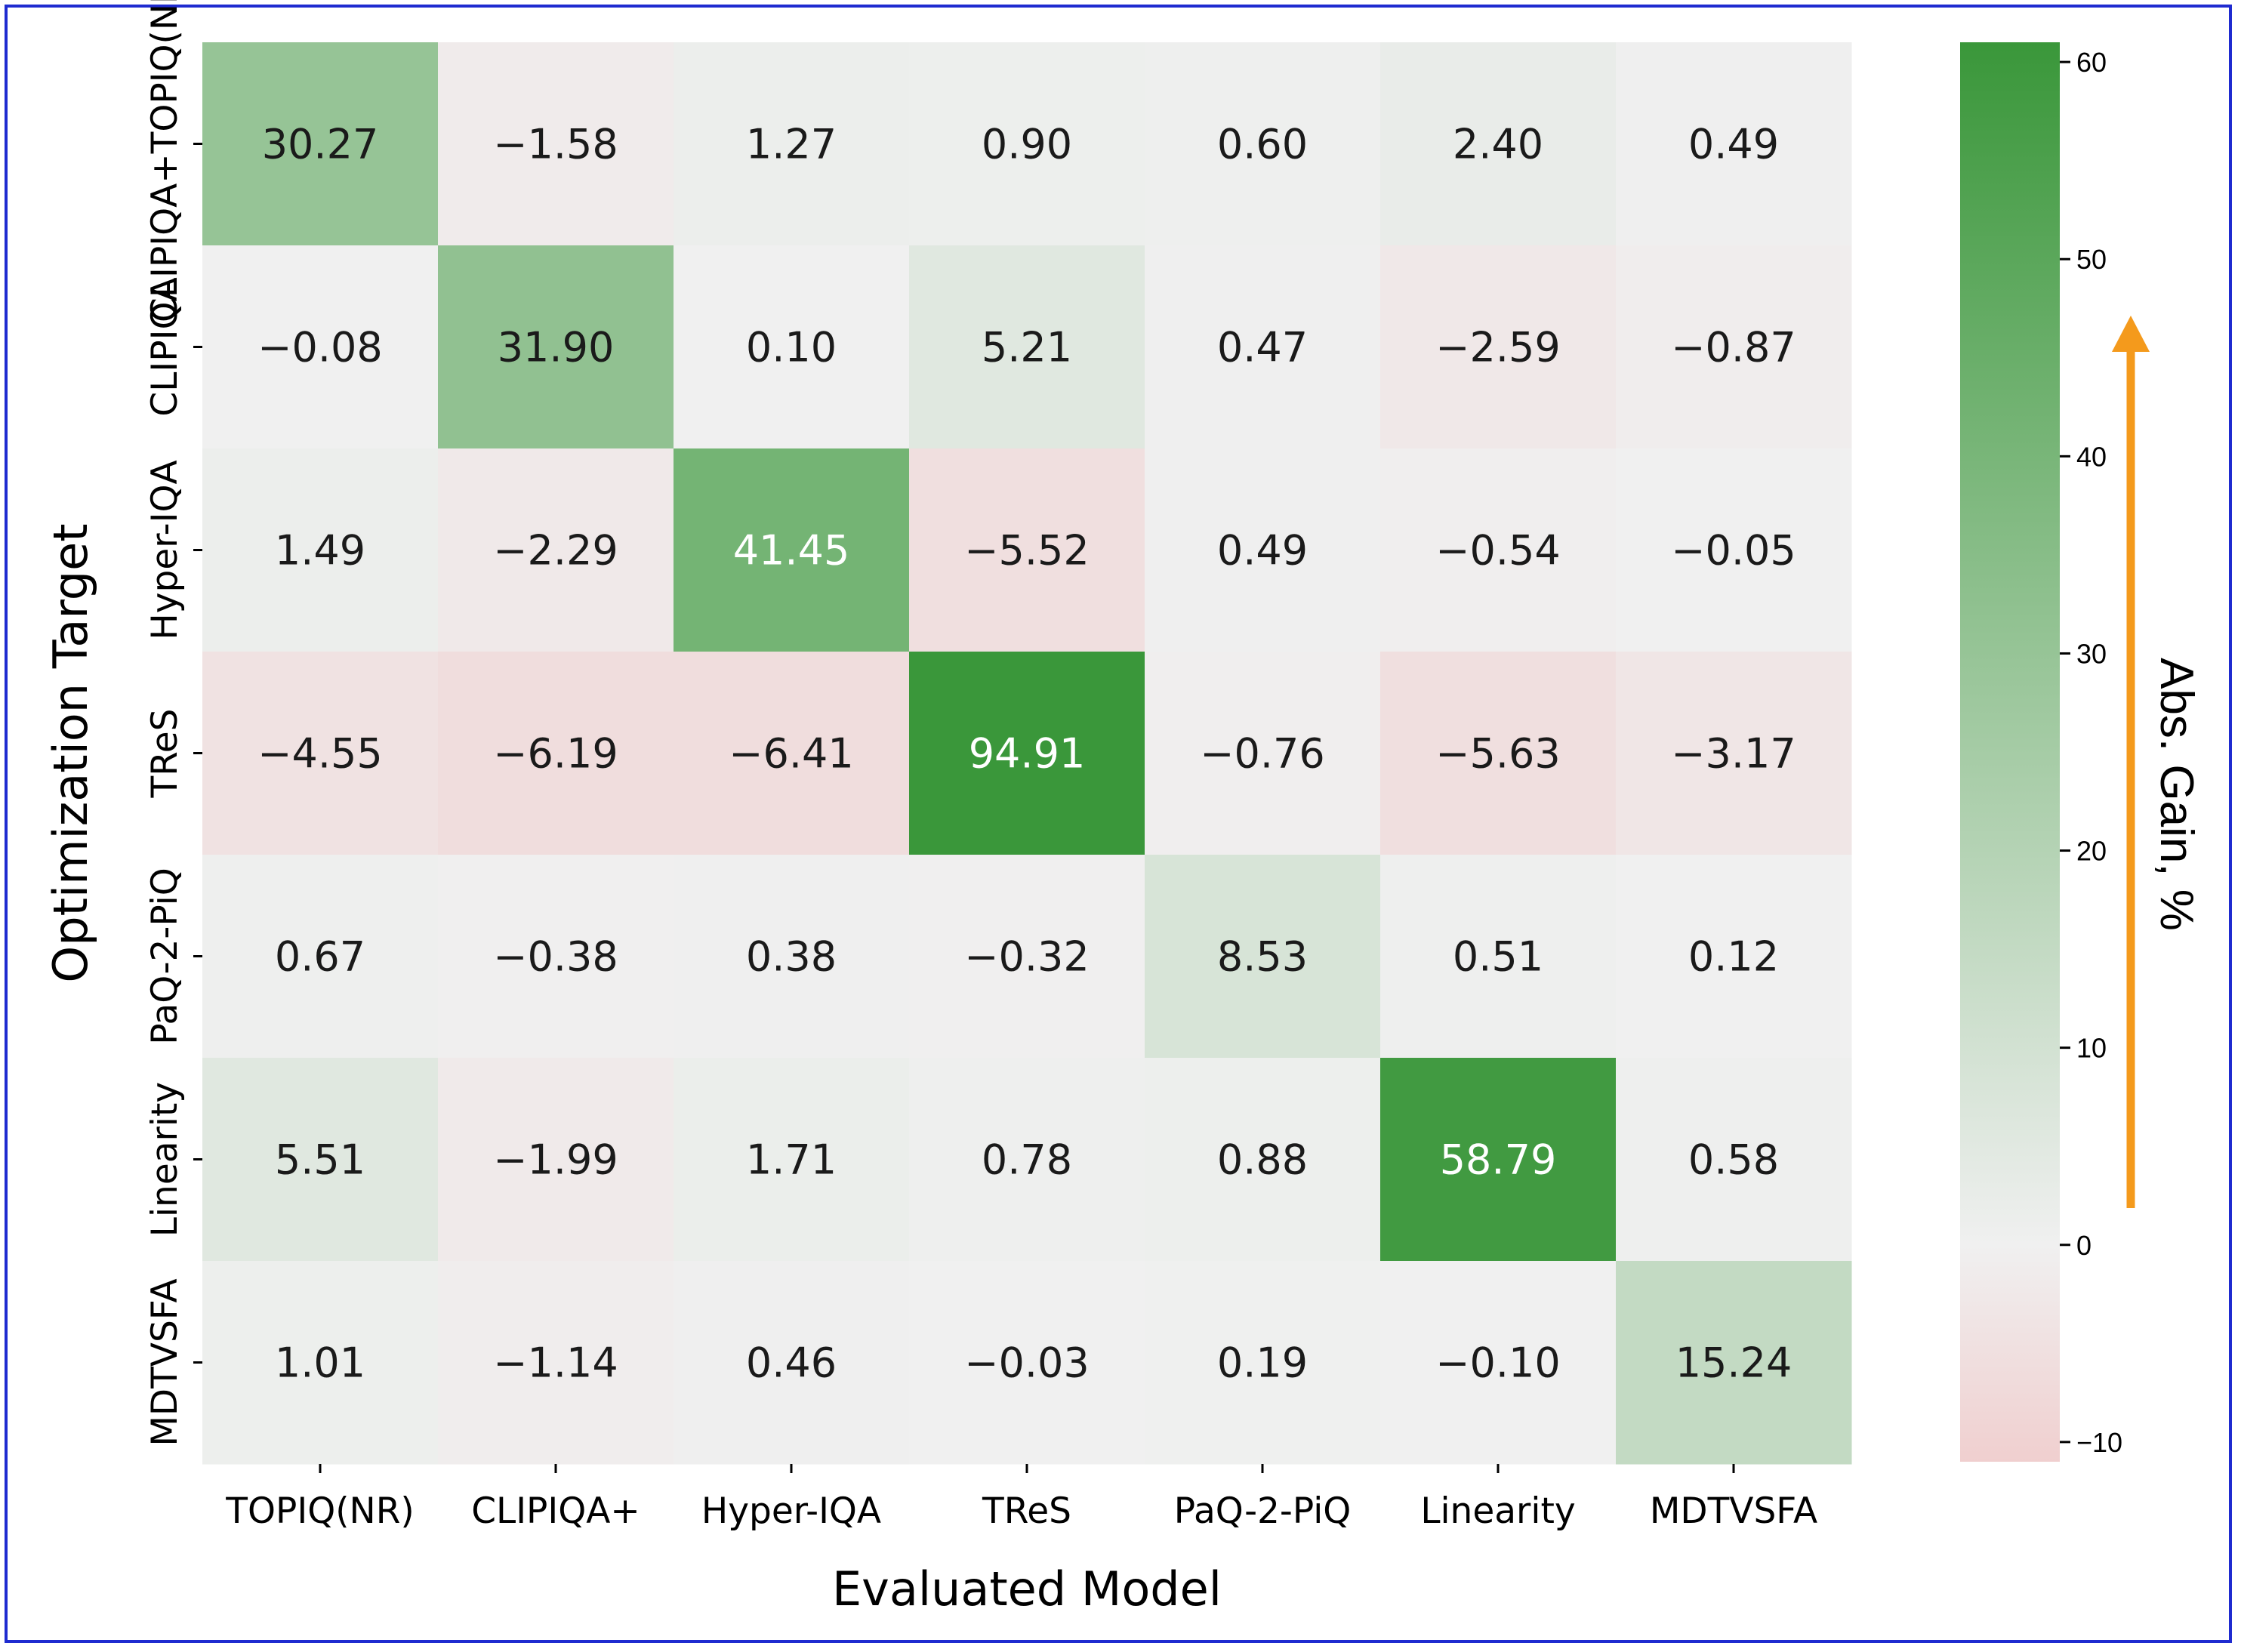  I want to click on cell-value-label: −1.99, so click(555, 1160).